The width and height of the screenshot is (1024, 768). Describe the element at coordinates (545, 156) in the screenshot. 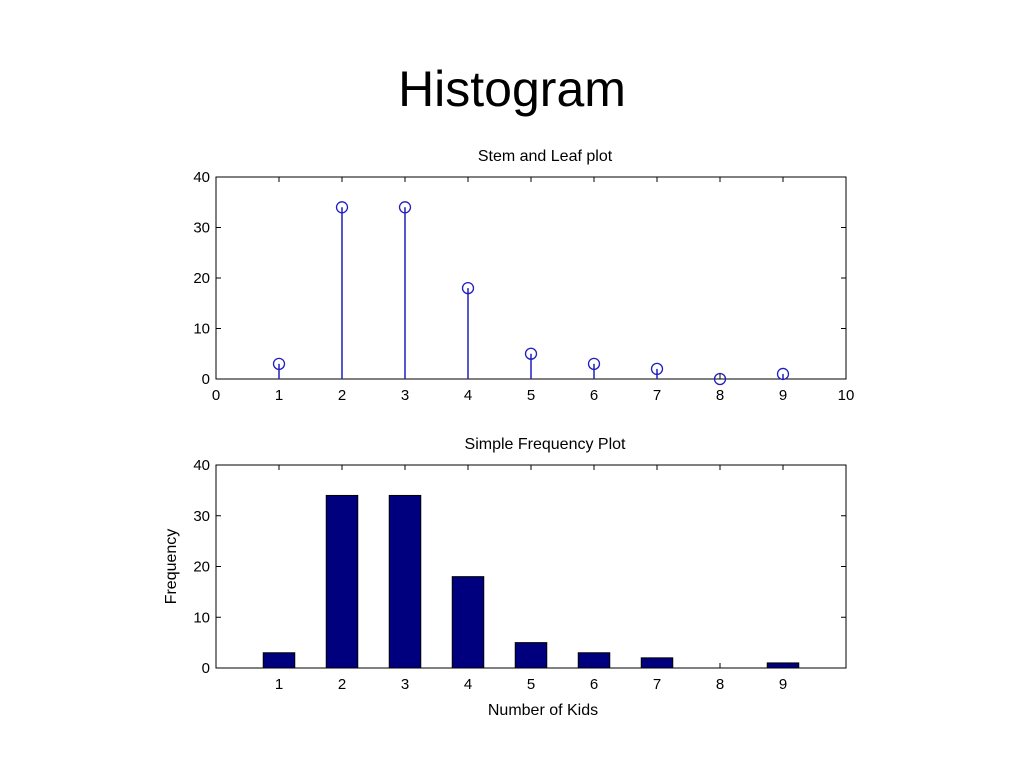

I see `plot-title: Stem and Leaf plot` at that location.